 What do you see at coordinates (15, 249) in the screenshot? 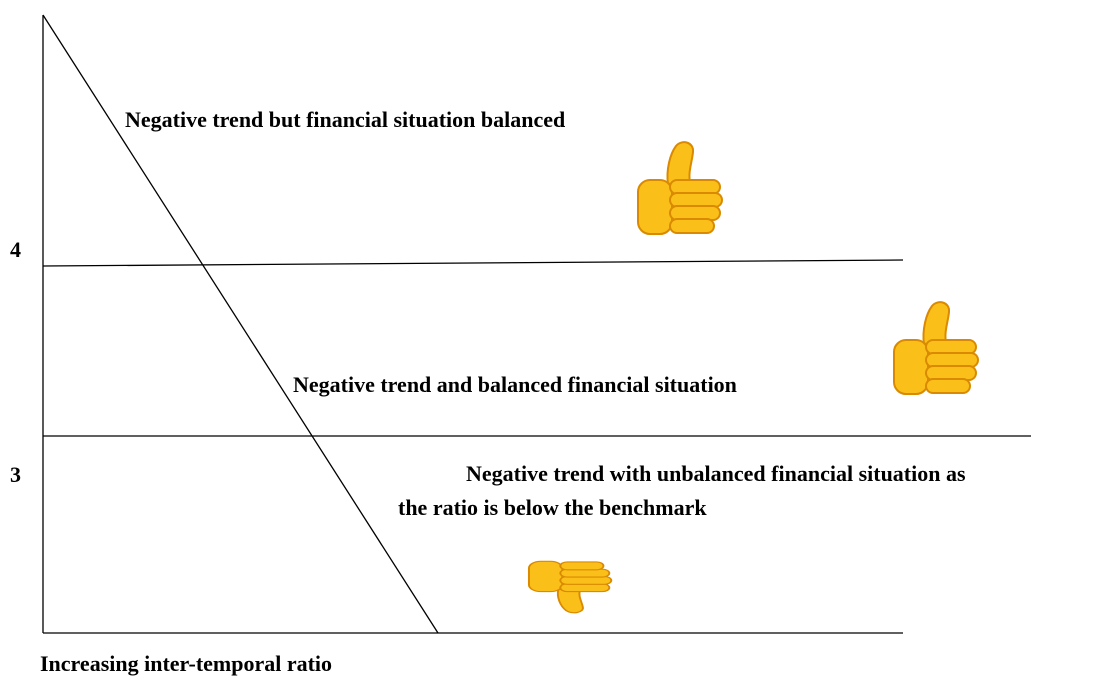
I see `y-label: 4` at bounding box center [15, 249].